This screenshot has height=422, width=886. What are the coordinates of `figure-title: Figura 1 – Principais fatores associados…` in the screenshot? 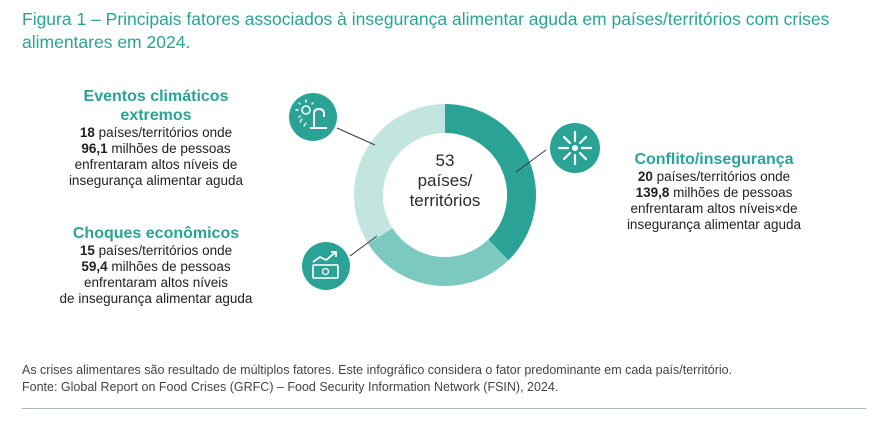 It's located at (442, 31).